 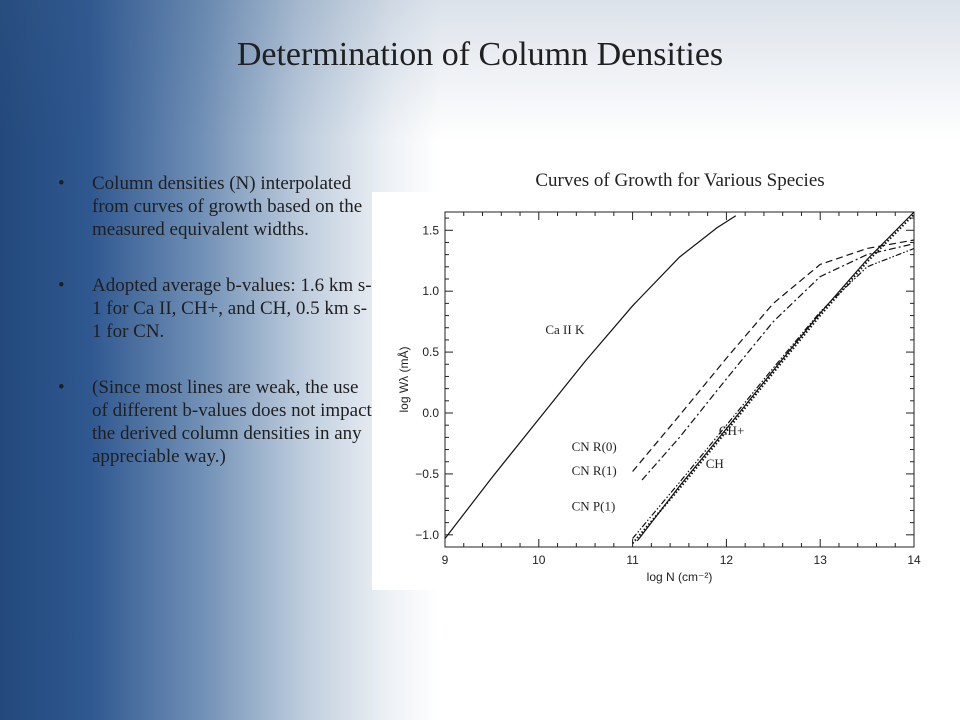 I want to click on curve-label-cn-r-0-: CN R(0), so click(x=594, y=446).